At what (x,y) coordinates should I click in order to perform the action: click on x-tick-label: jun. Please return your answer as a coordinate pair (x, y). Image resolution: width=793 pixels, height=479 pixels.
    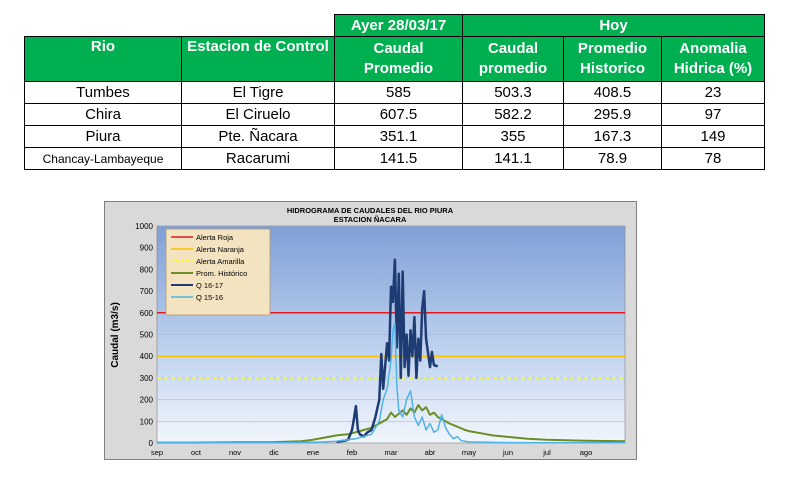
    Looking at the image, I should click on (507, 452).